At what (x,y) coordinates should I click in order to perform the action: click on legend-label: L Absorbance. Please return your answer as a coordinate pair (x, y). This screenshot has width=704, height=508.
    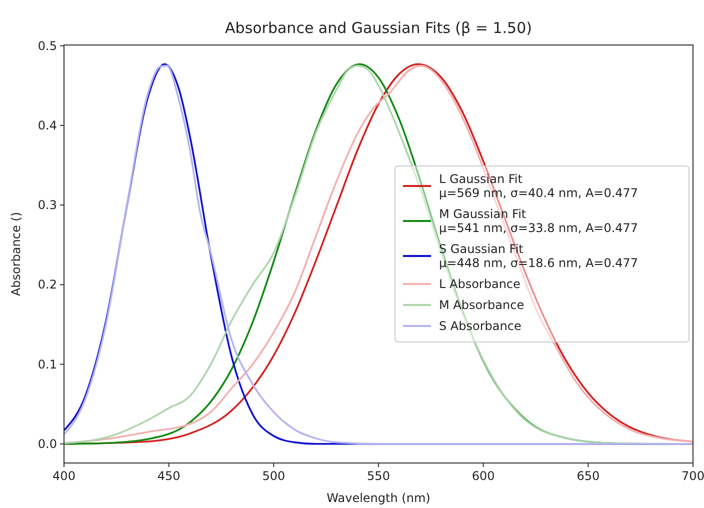
    Looking at the image, I should click on (479, 284).